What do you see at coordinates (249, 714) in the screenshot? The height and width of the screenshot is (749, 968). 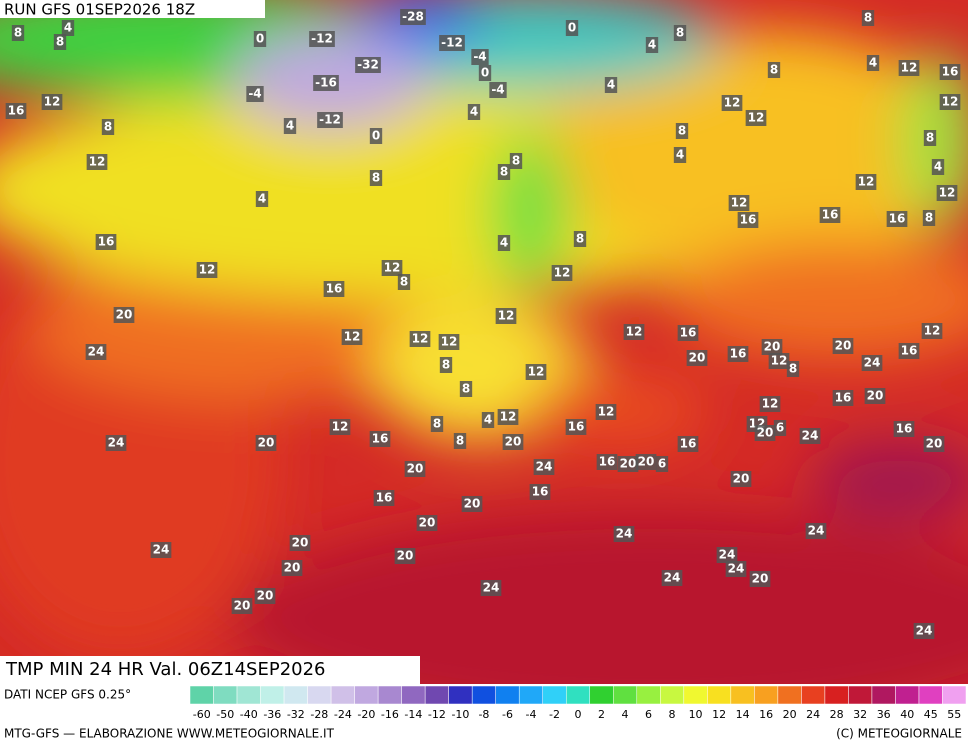 I see `legend-label: -40` at bounding box center [249, 714].